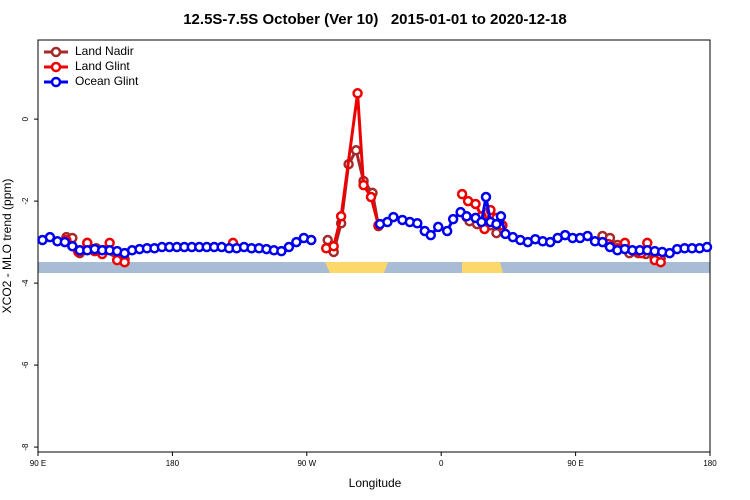 Image resolution: width=750 pixels, height=500 pixels. I want to click on land-strip, so click(374, 267).